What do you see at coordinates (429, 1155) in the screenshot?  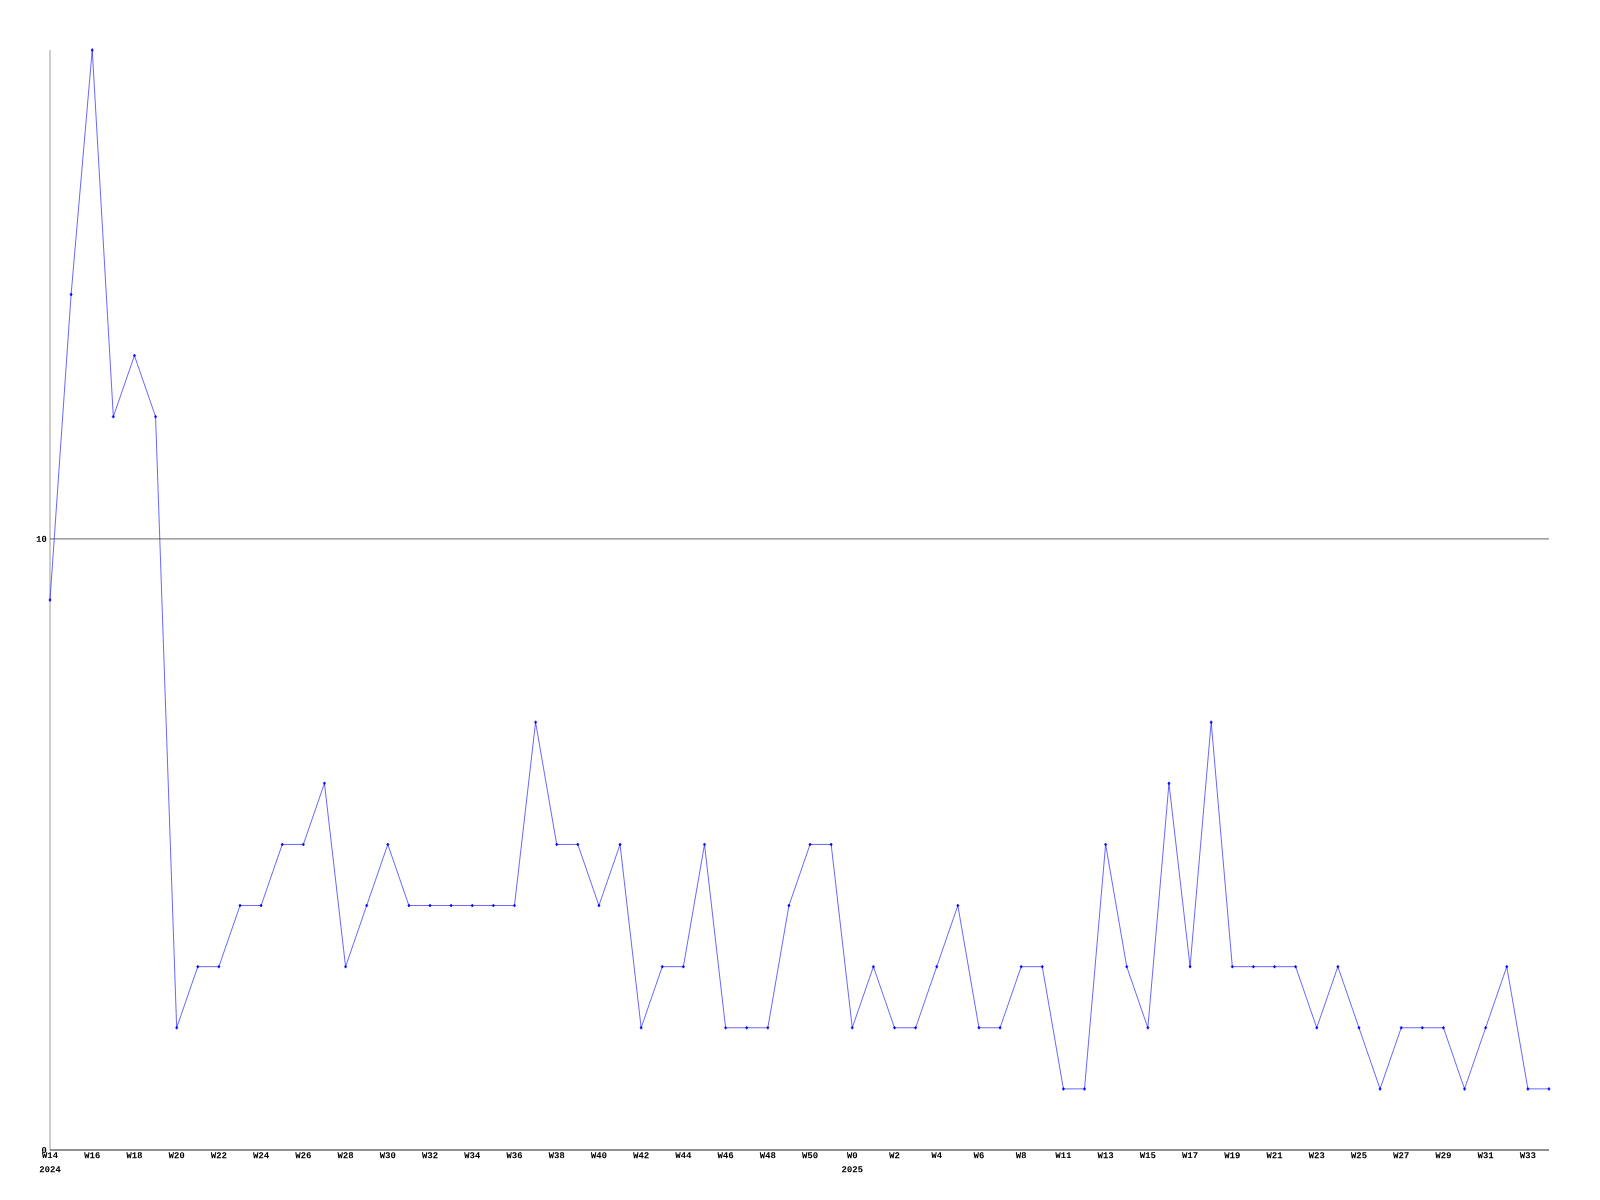 I see `x-tick-label: W32` at bounding box center [429, 1155].